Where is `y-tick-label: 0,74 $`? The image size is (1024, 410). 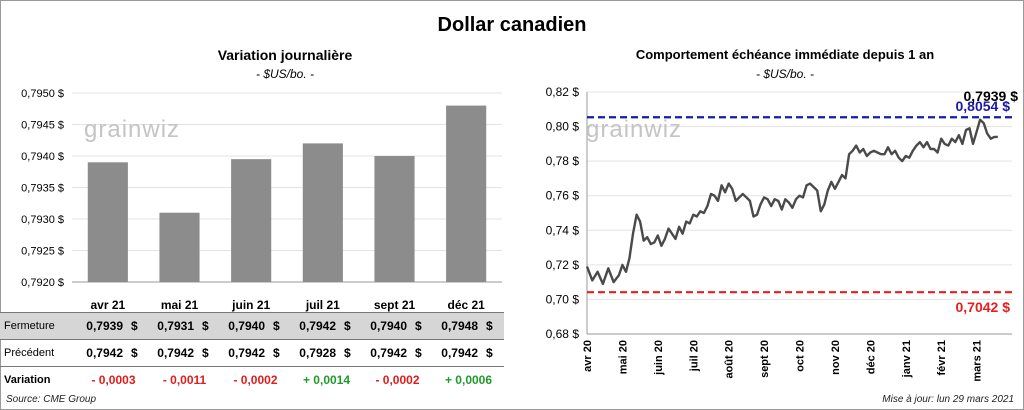 y-tick-label: 0,74 $ is located at coordinates (563, 230).